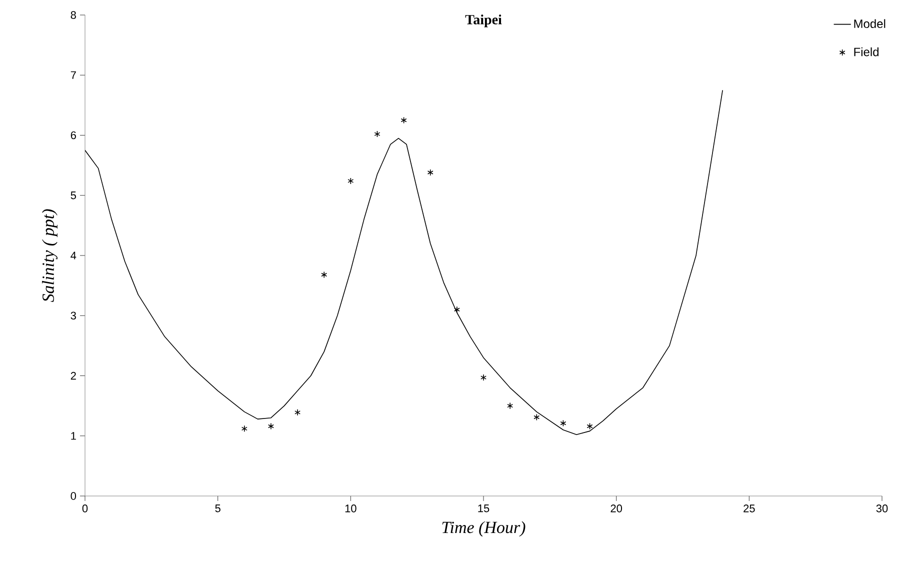  What do you see at coordinates (73, 256) in the screenshot?
I see `y-tick-label: 4` at bounding box center [73, 256].